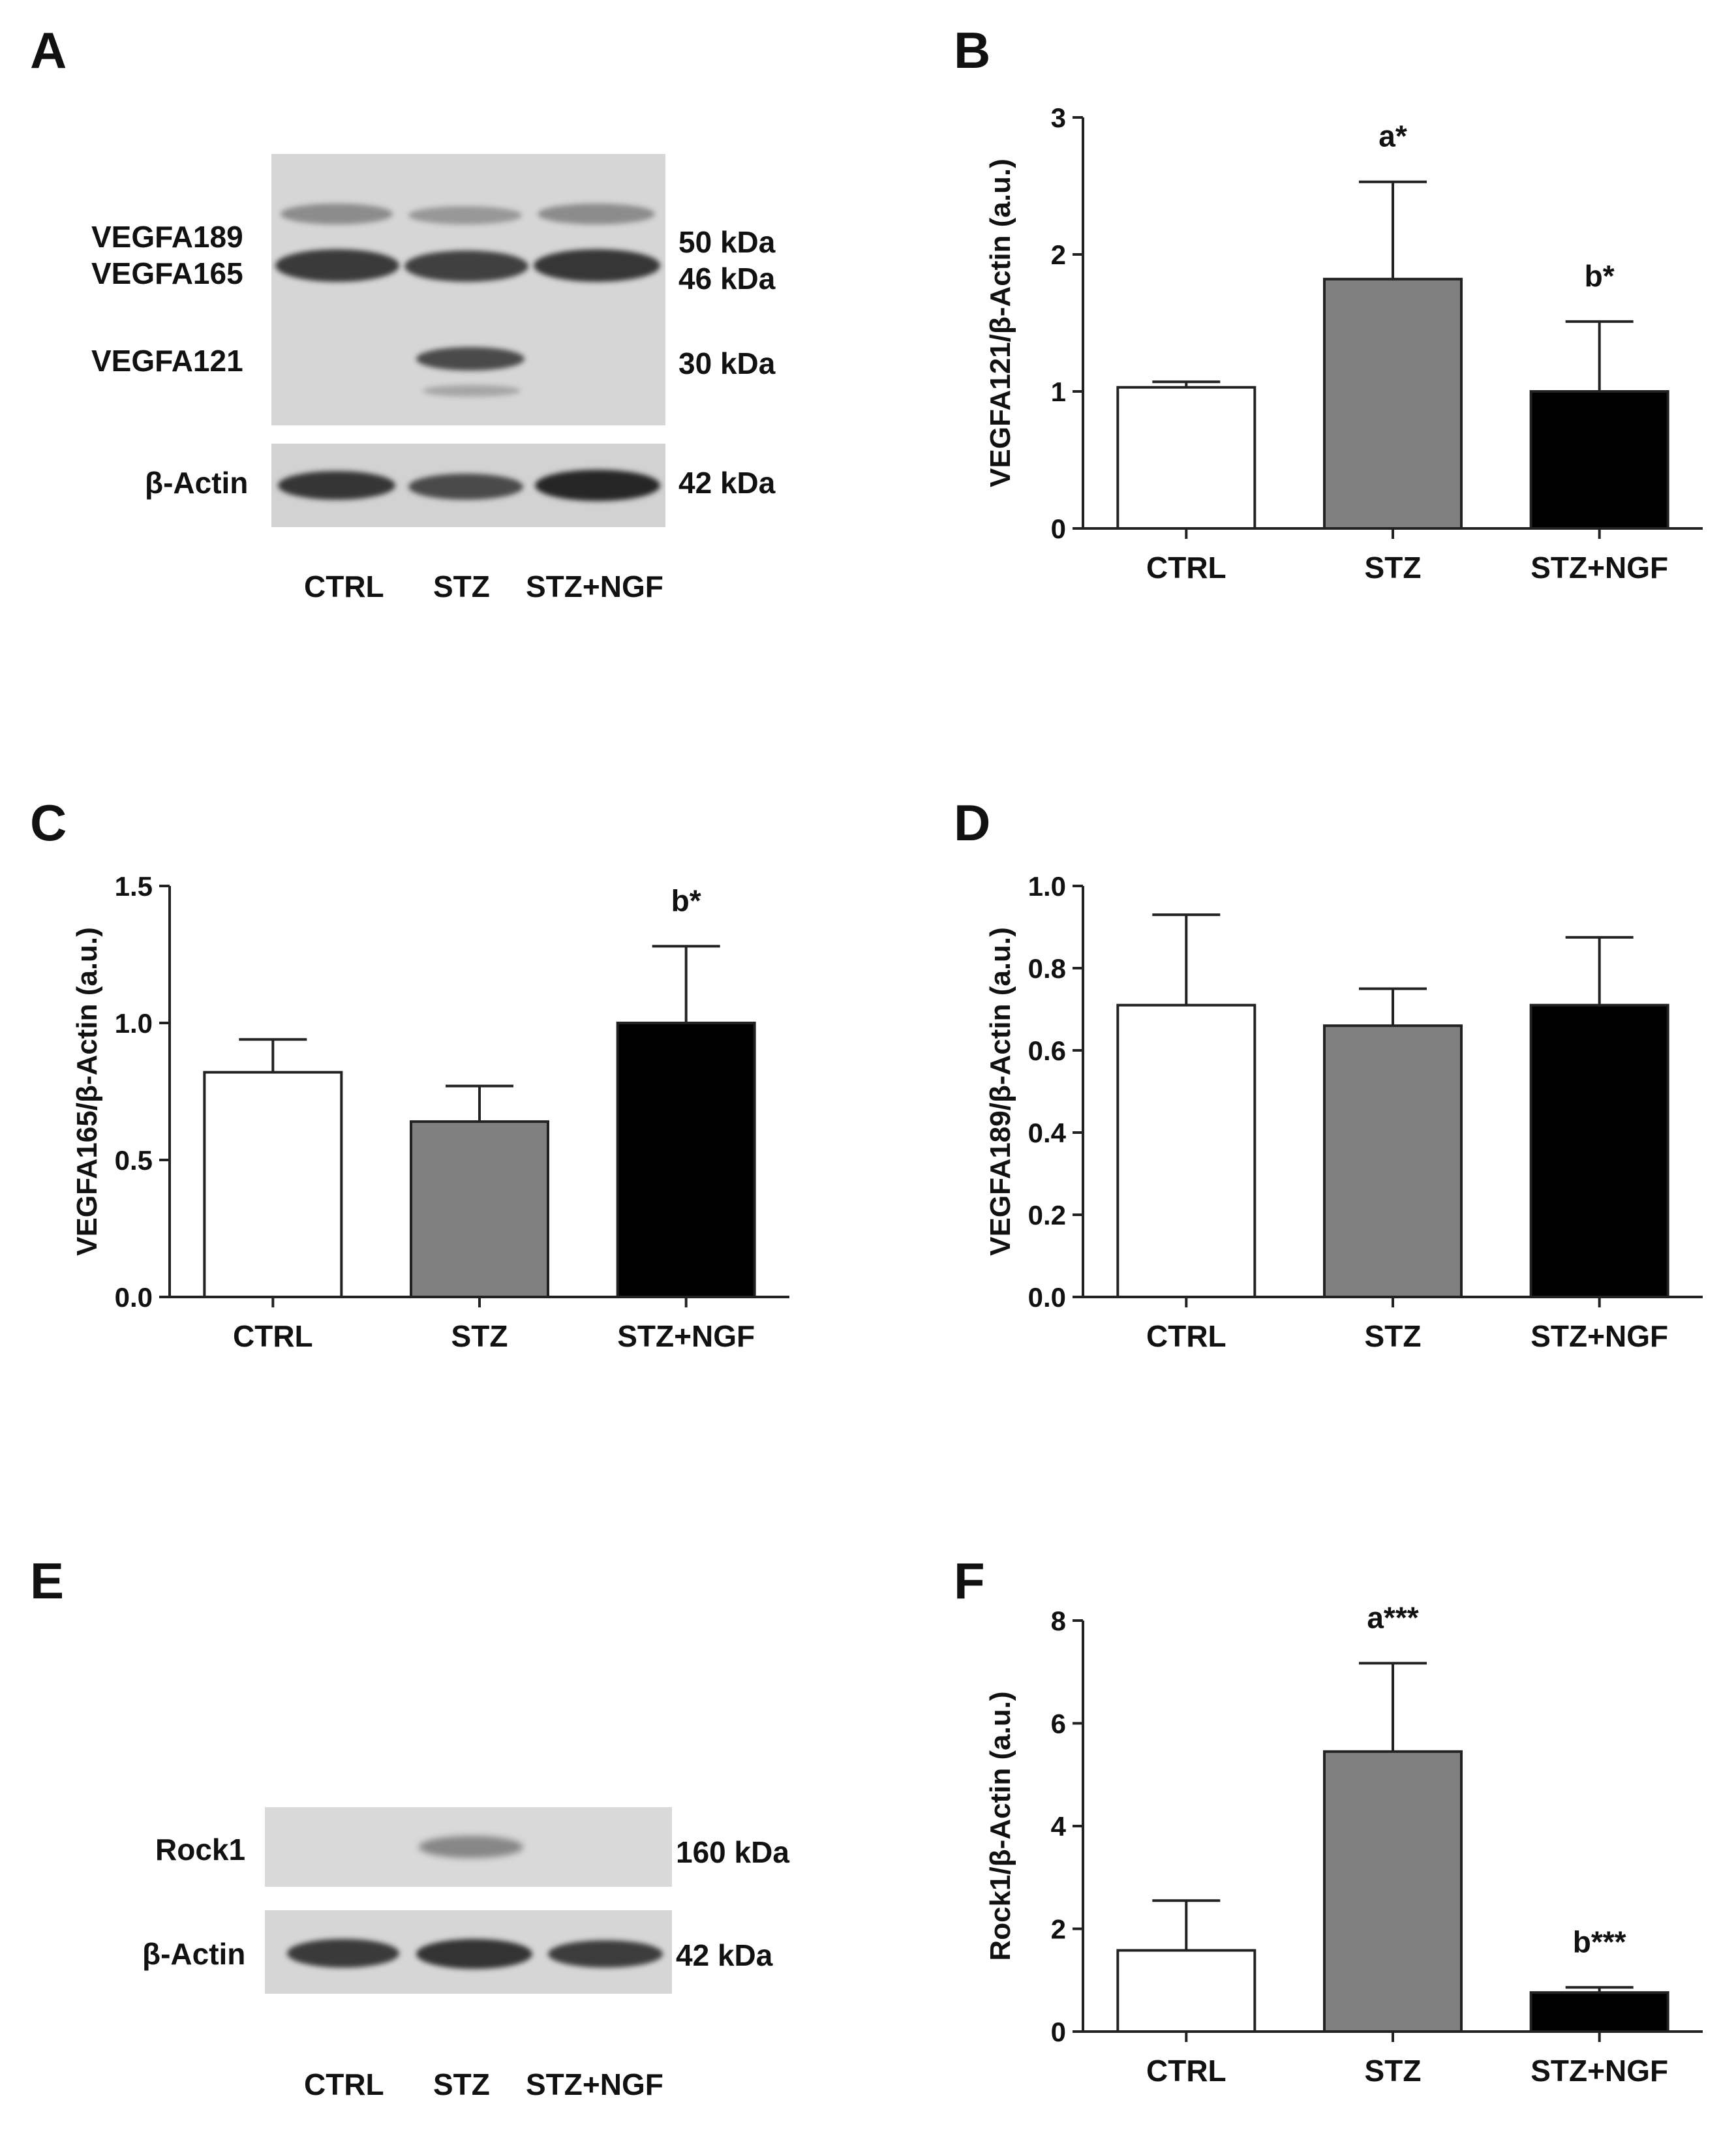  I want to click on panel-letter-d: D, so click(972, 822).